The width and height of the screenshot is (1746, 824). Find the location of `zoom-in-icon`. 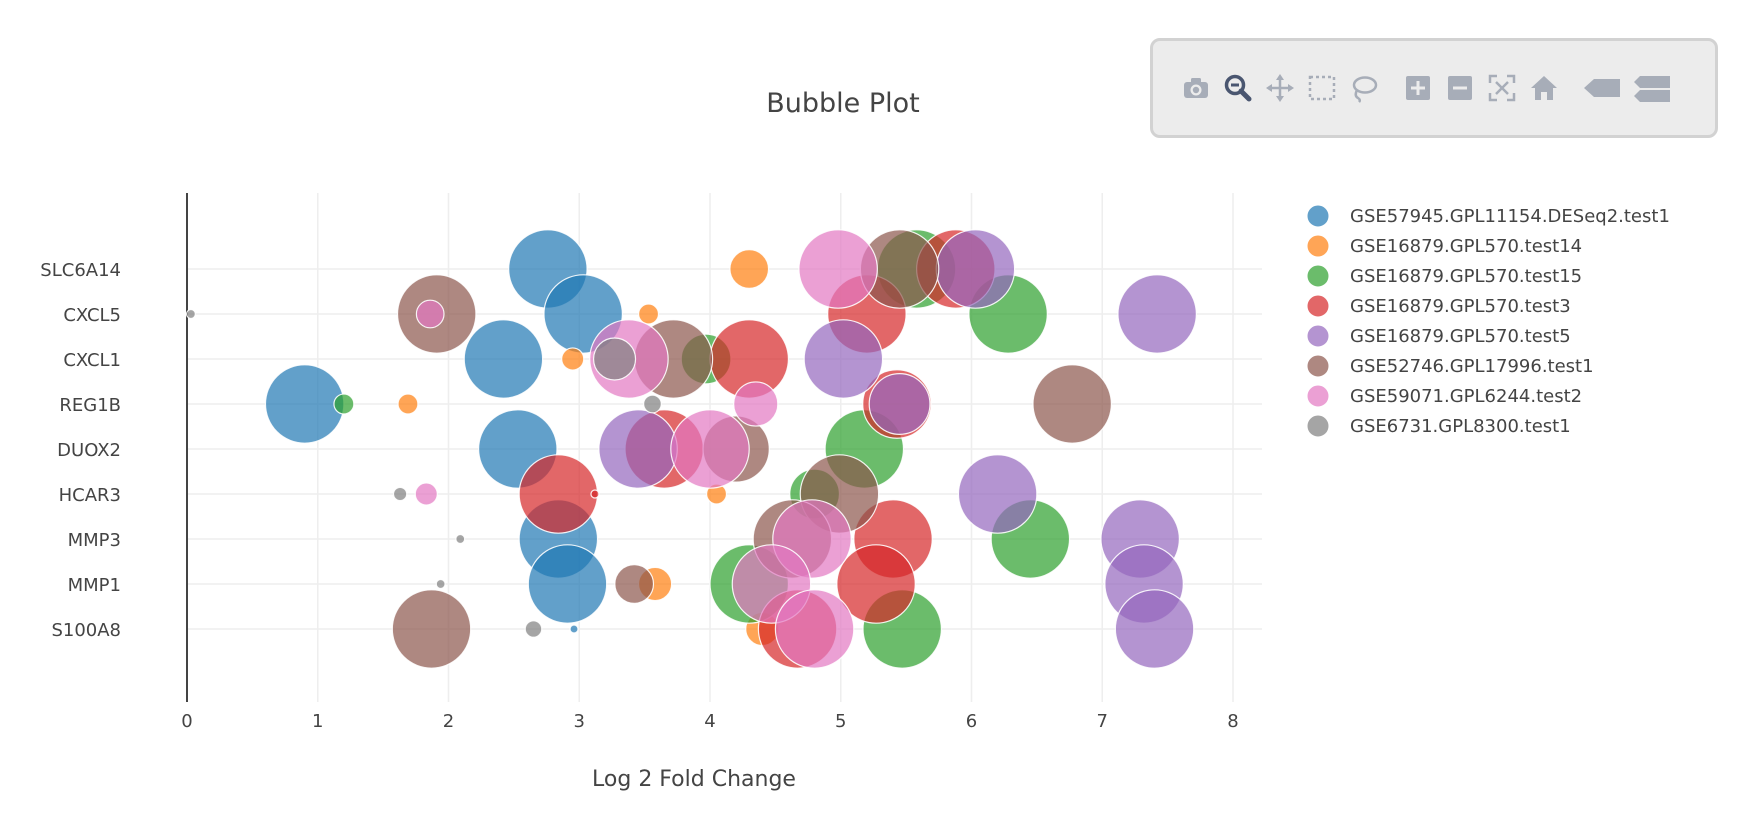

zoom-in-icon is located at coordinates (1418, 88).